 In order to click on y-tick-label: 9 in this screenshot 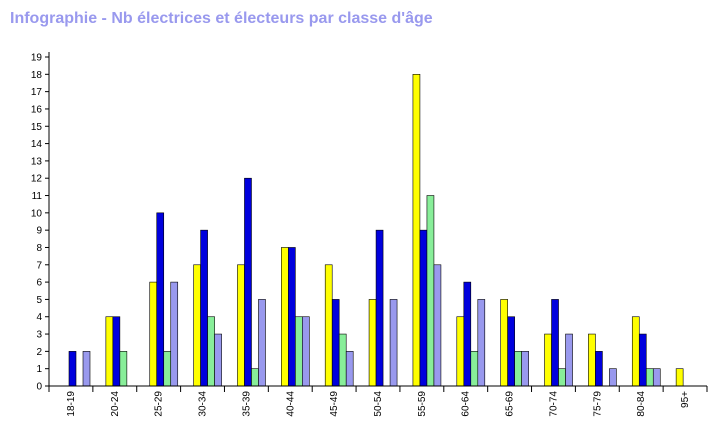, I will do `click(39, 231)`.